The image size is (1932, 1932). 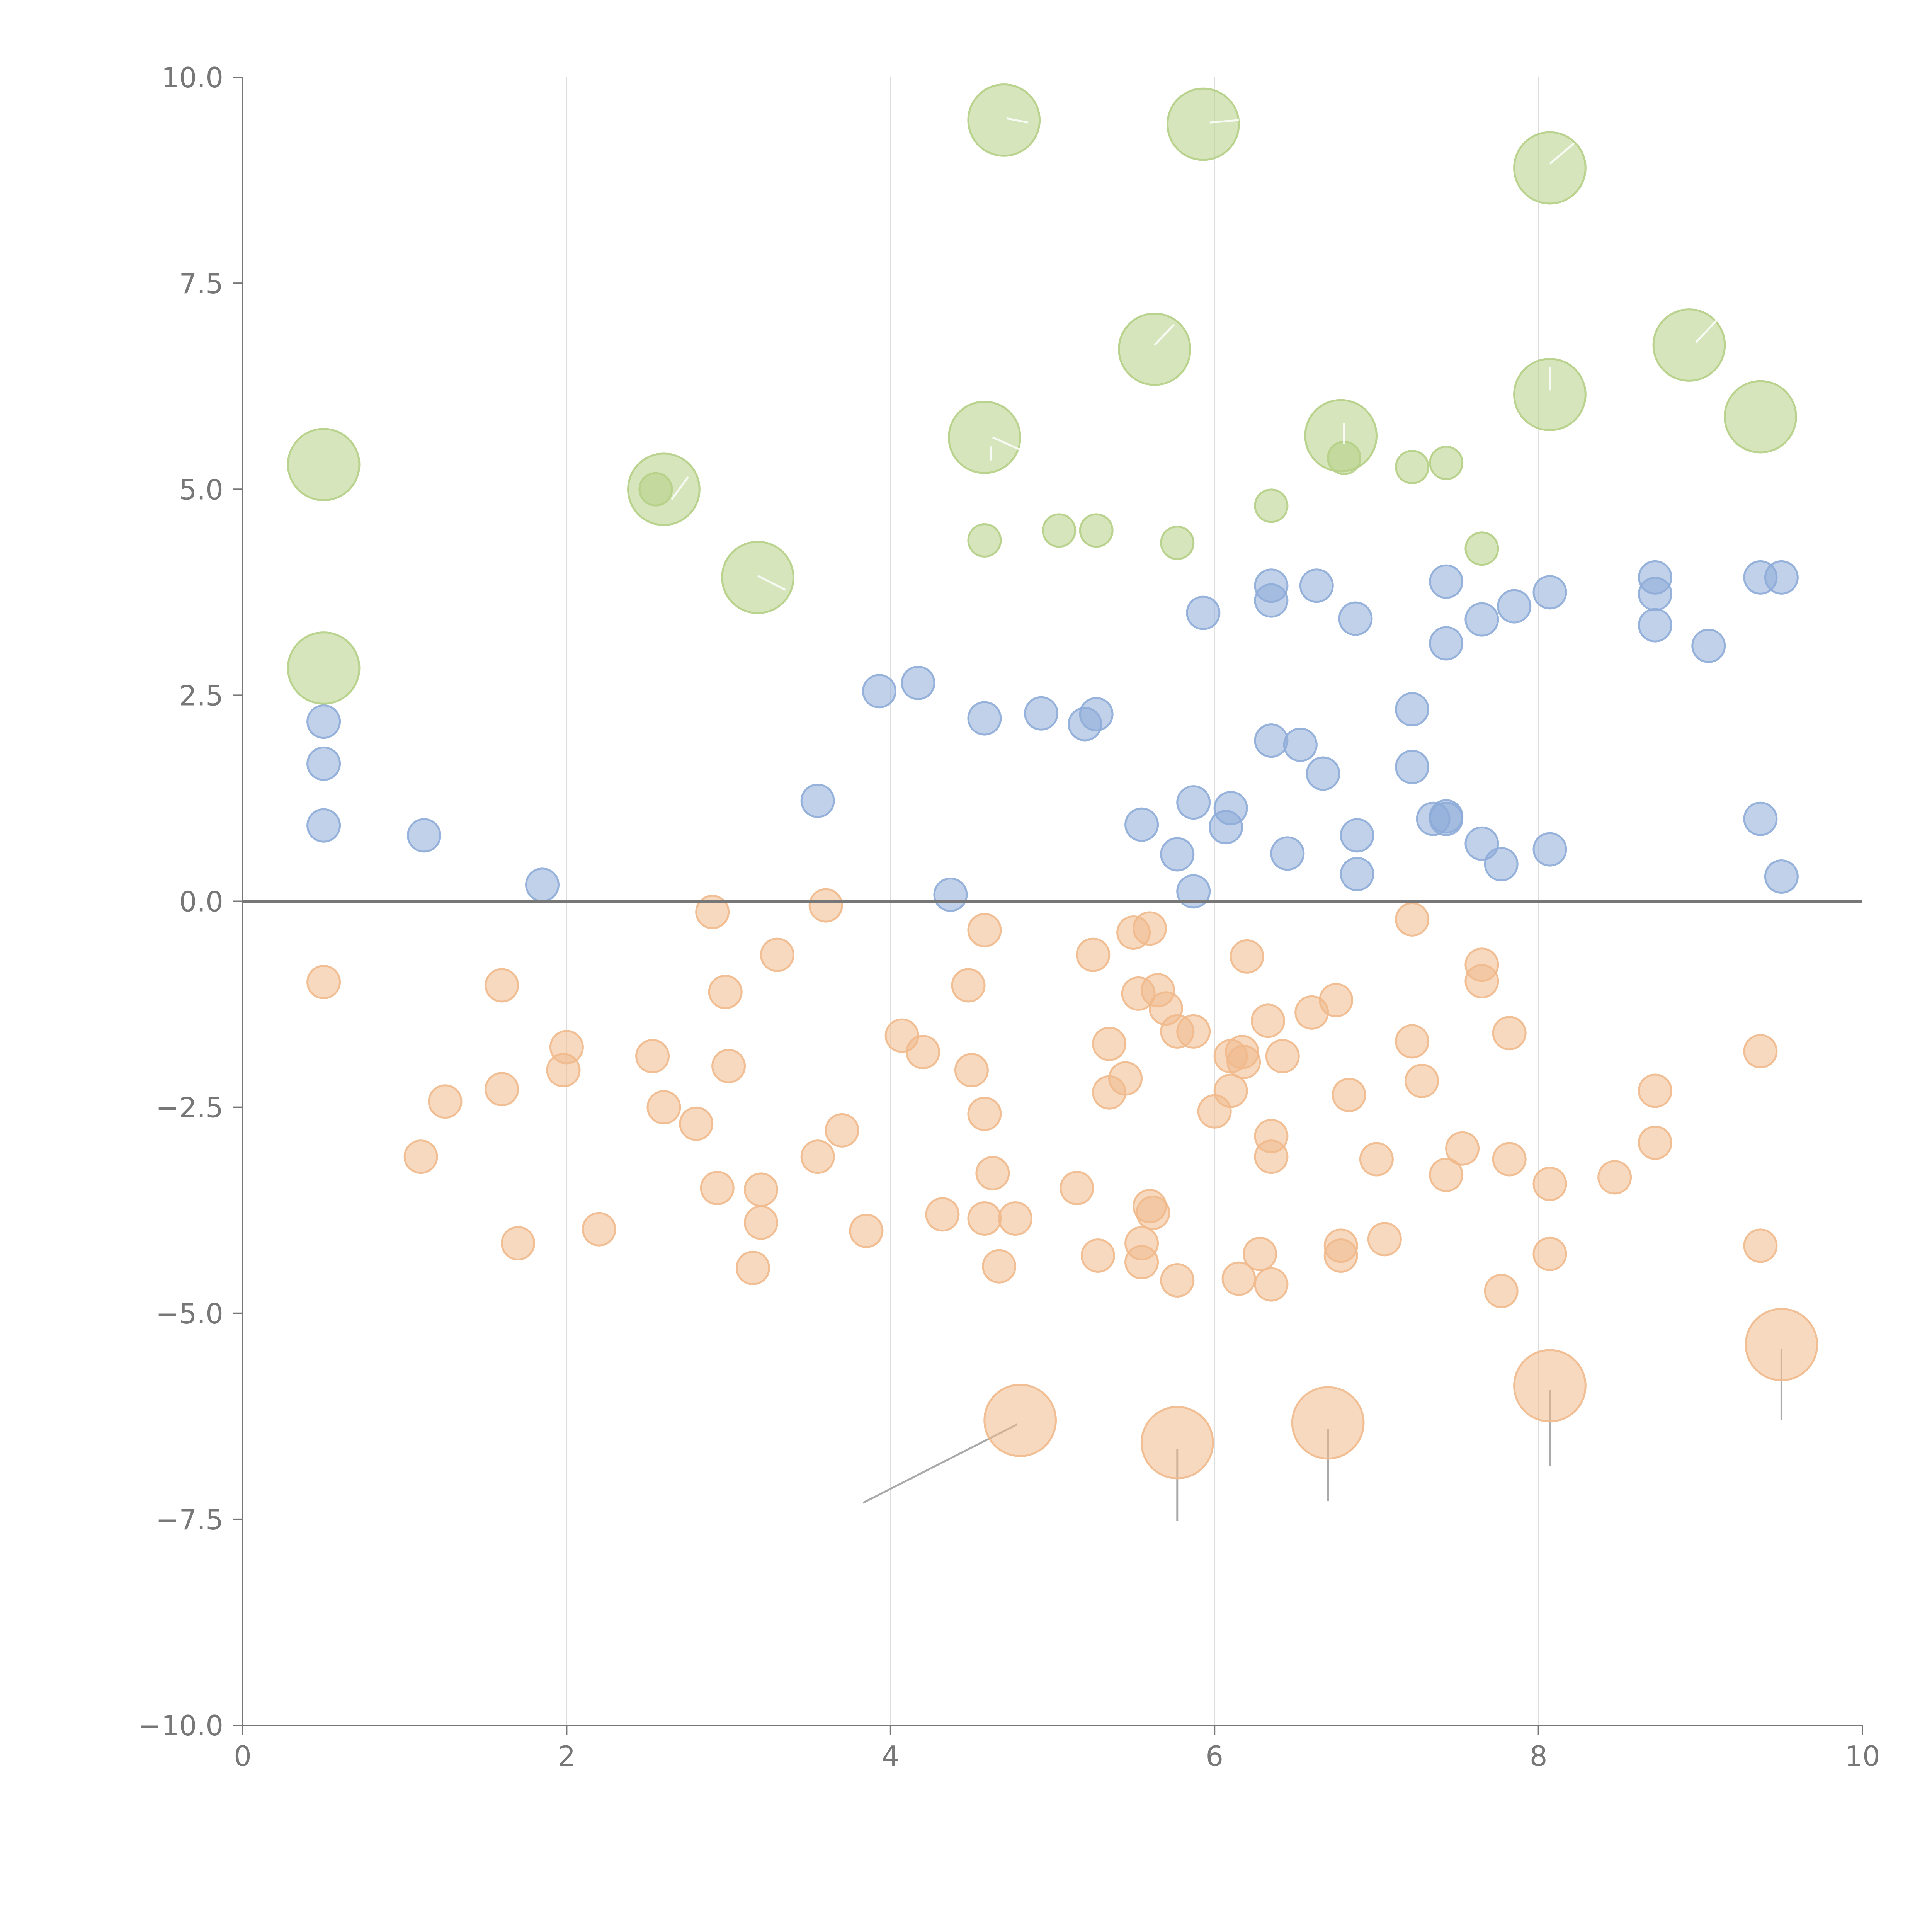 What do you see at coordinates (243, 1756) in the screenshot?
I see `x-tick-label: 0` at bounding box center [243, 1756].